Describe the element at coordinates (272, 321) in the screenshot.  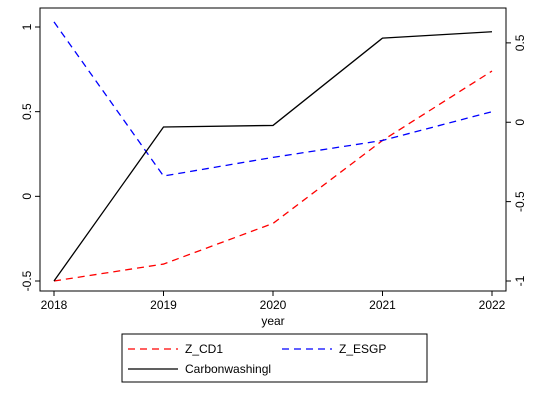
I see `x-axis-title: year` at that location.